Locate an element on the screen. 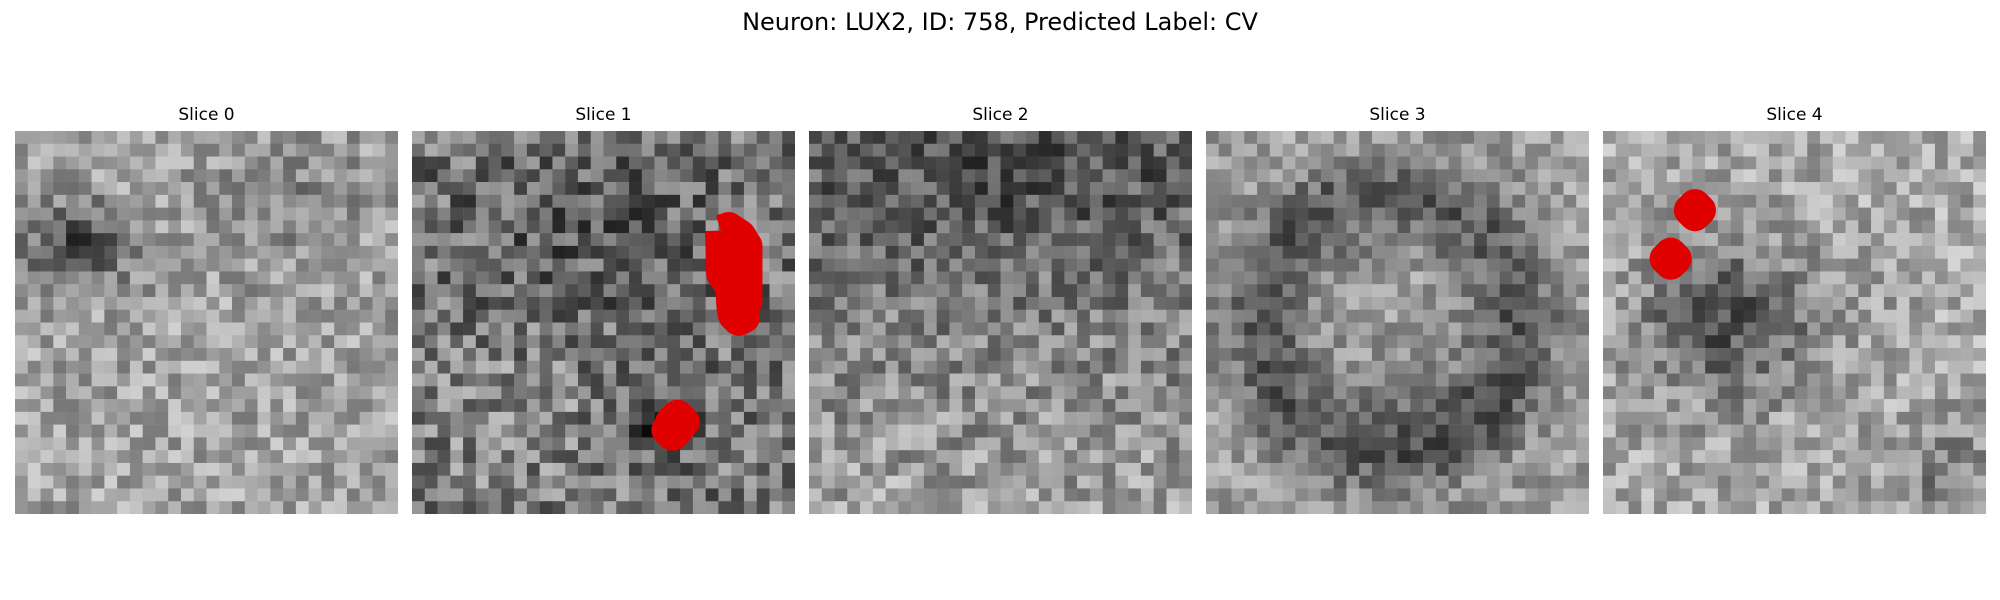 The height and width of the screenshot is (600, 2000). slice-title: Slice 4 is located at coordinates (1794, 115).